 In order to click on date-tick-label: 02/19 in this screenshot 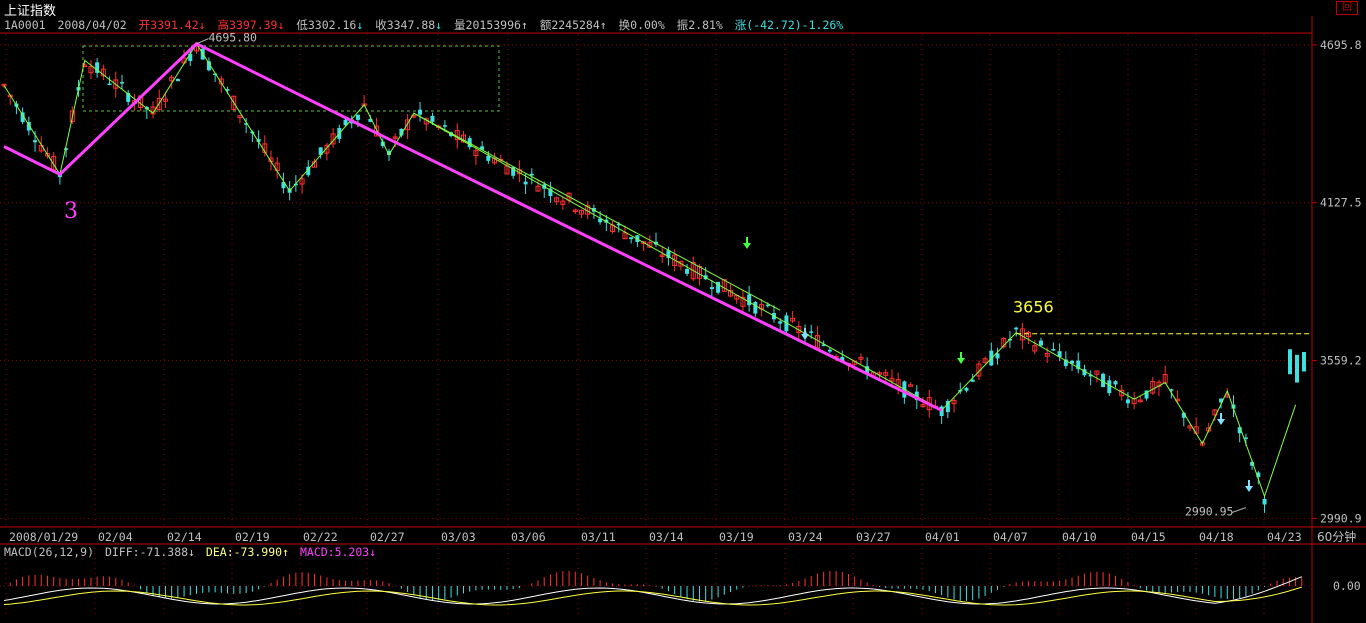, I will do `click(252, 537)`.